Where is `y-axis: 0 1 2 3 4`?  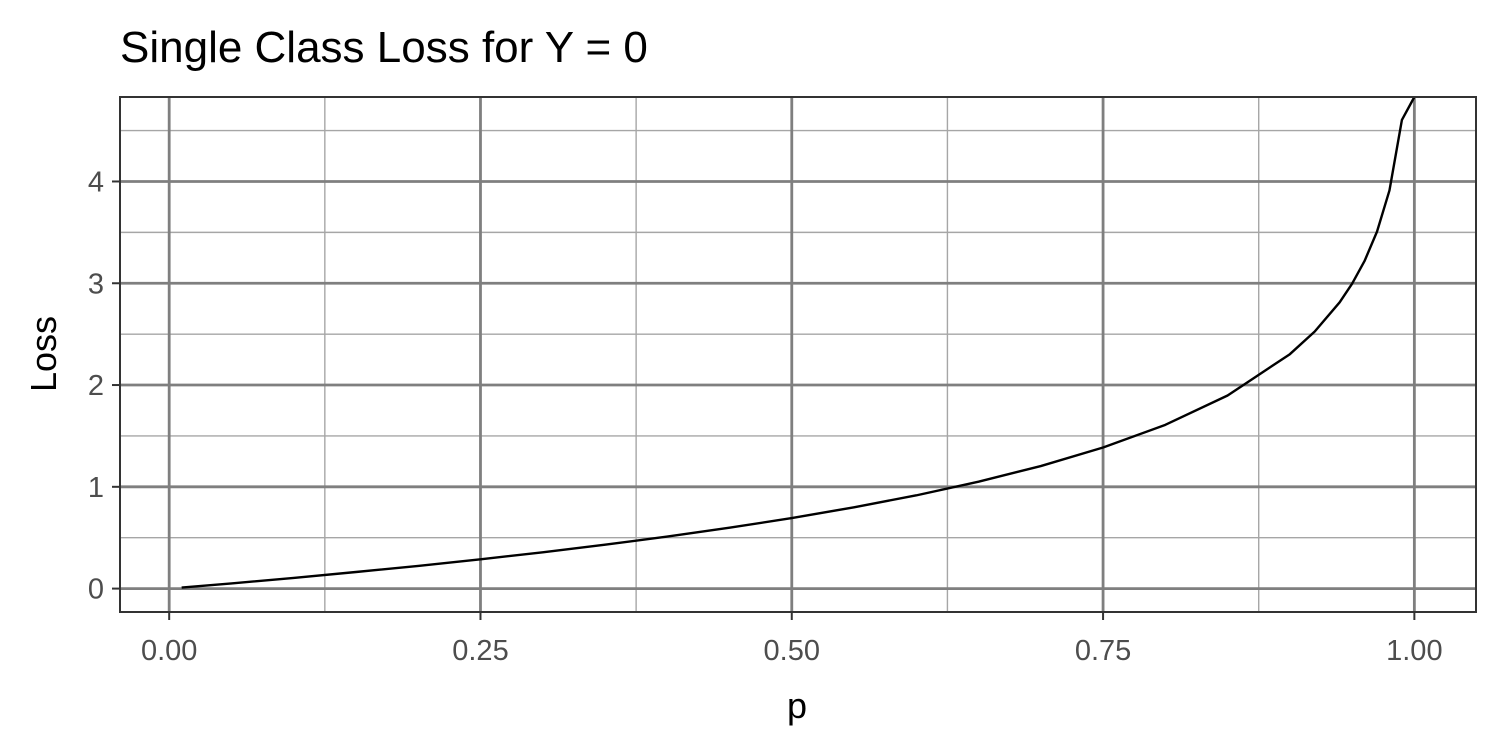 y-axis: 0 1 2 3 4 is located at coordinates (104, 386).